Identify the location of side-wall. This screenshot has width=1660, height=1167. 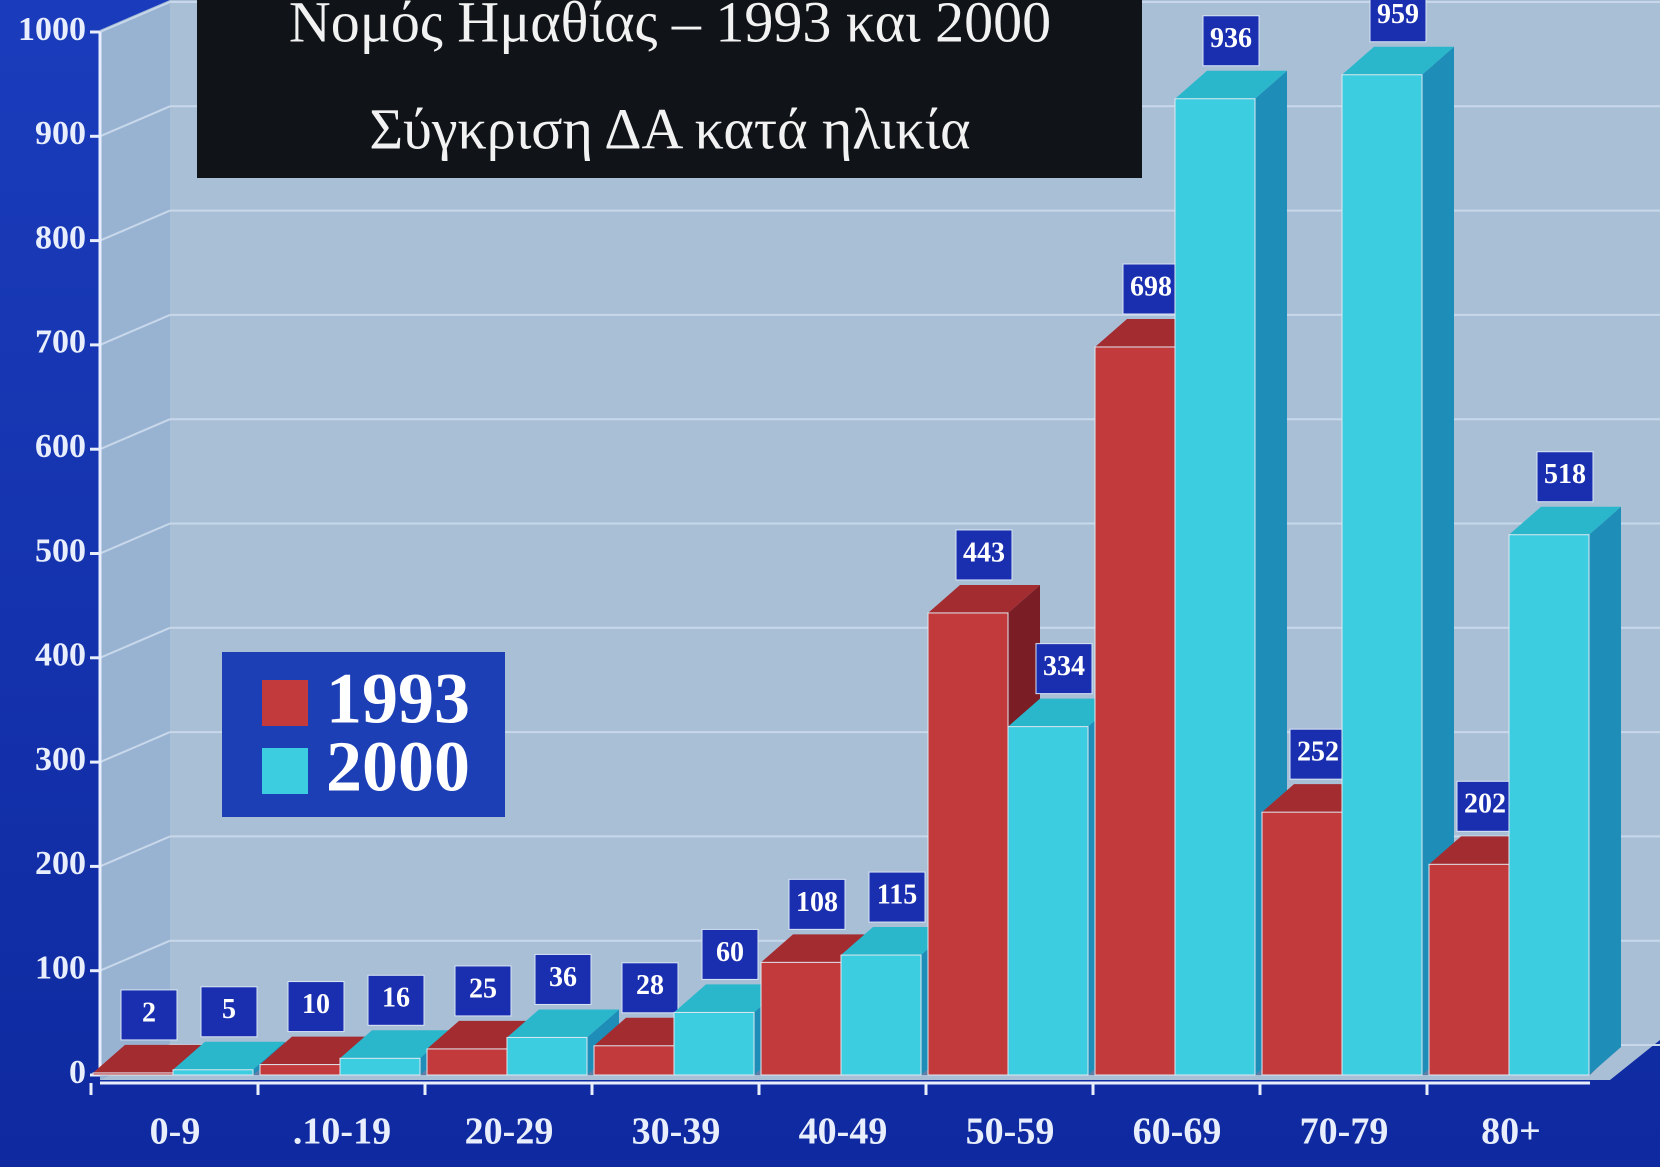
(135, 540).